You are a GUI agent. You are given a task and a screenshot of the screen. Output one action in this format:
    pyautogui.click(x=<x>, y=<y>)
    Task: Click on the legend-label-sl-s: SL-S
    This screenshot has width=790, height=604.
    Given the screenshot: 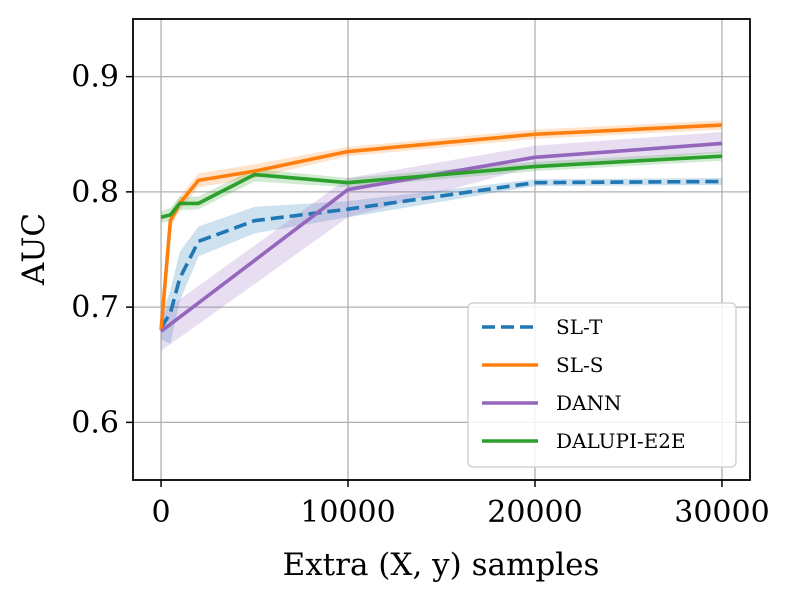 What is the action you would take?
    pyautogui.click(x=579, y=365)
    